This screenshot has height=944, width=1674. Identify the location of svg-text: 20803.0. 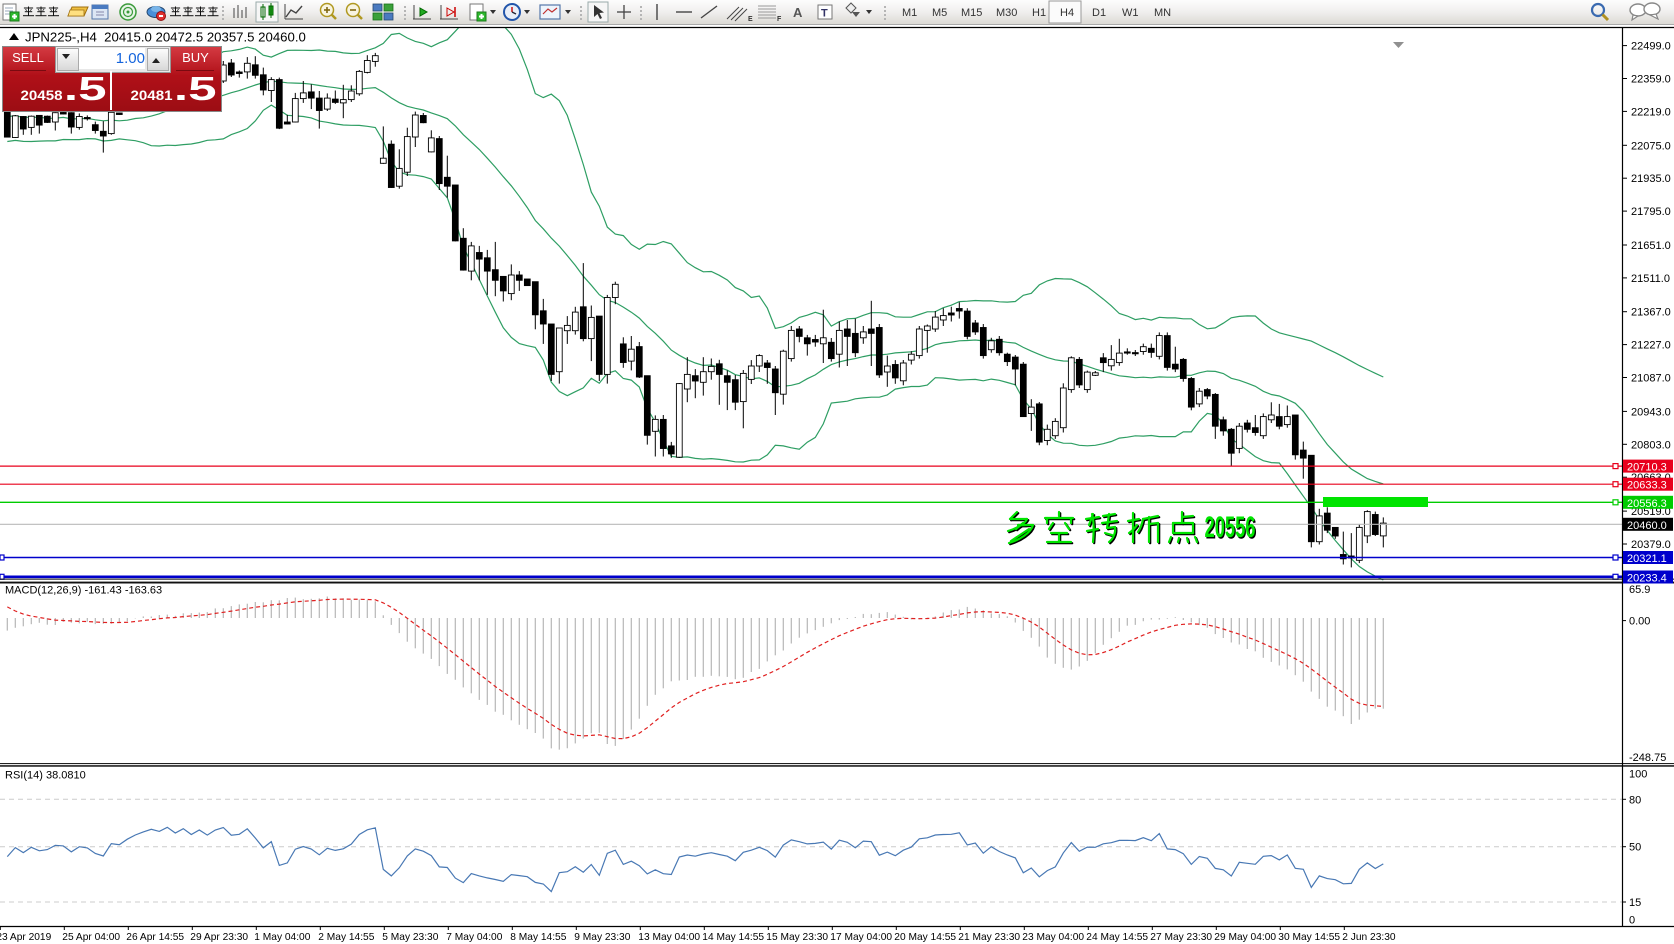
(1651, 445).